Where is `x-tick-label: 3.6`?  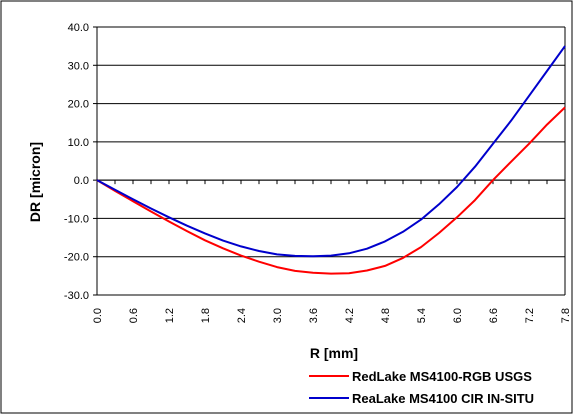 x-tick-label: 3.6 is located at coordinates (314, 315).